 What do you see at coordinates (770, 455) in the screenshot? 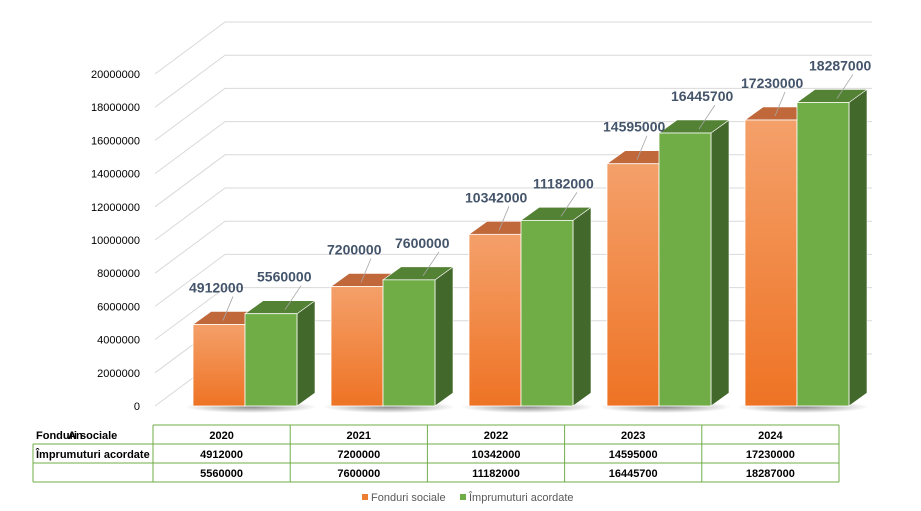
I see `table-cell: 17230000` at bounding box center [770, 455].